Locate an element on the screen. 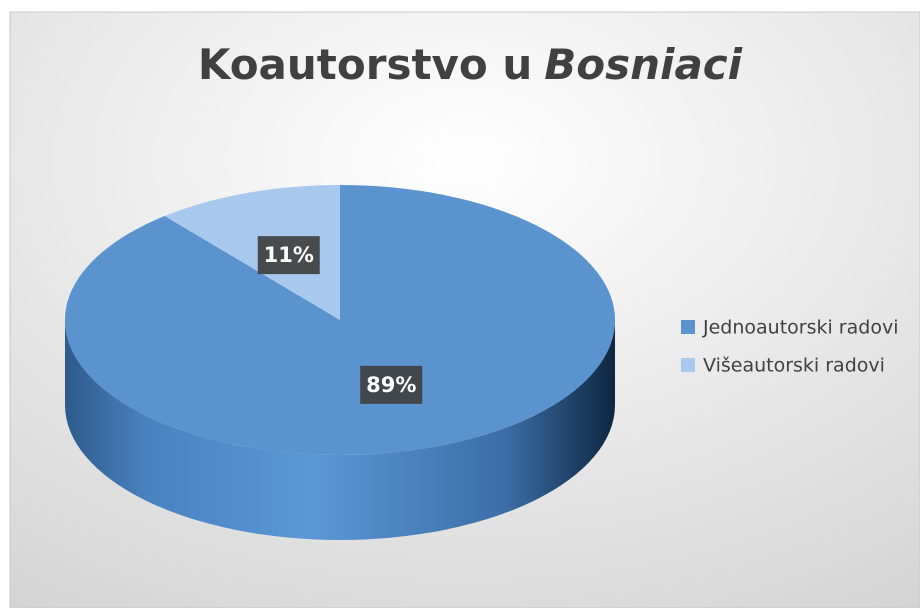  pie-slice is located at coordinates (252, 252).